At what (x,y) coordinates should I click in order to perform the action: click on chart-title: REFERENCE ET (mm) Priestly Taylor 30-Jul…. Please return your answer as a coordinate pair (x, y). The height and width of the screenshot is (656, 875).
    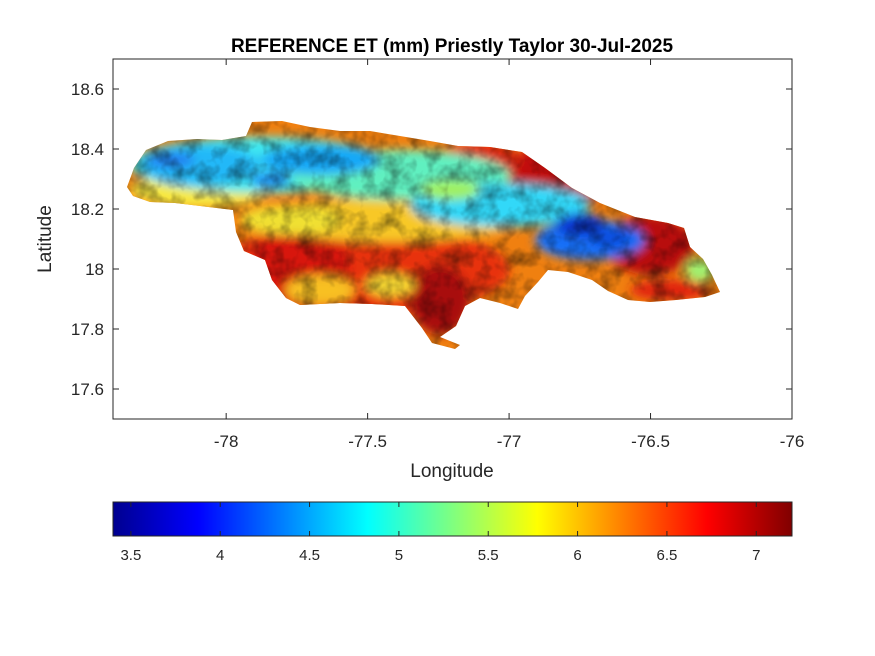
    Looking at the image, I should click on (452, 46).